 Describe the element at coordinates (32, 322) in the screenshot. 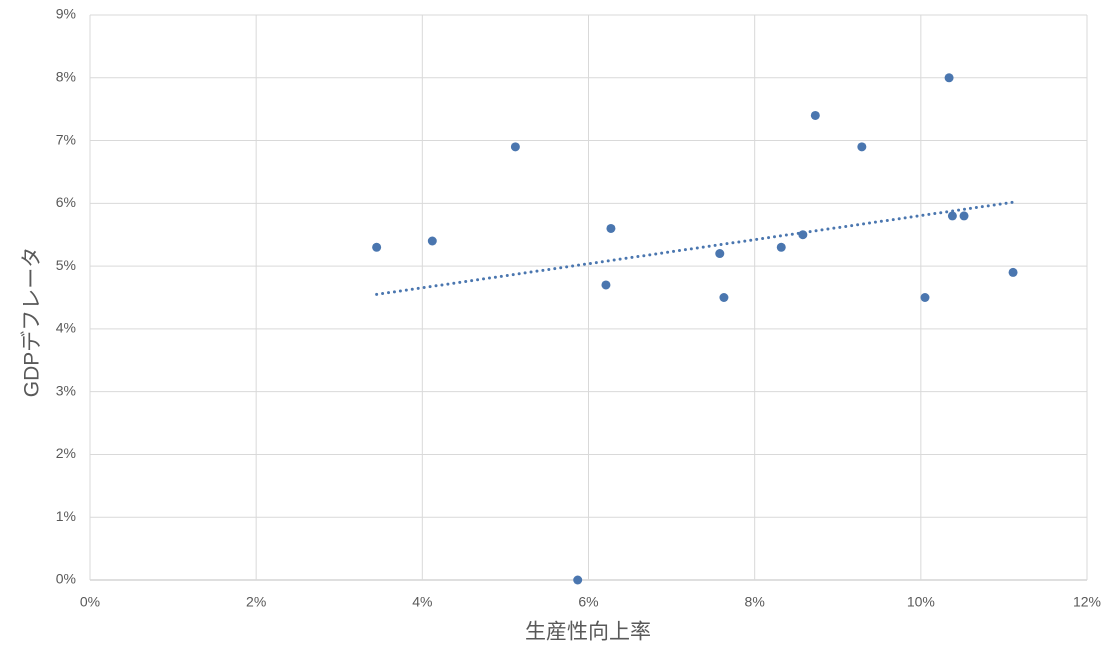

I see `y-axis-title: GDPデフレータ` at that location.